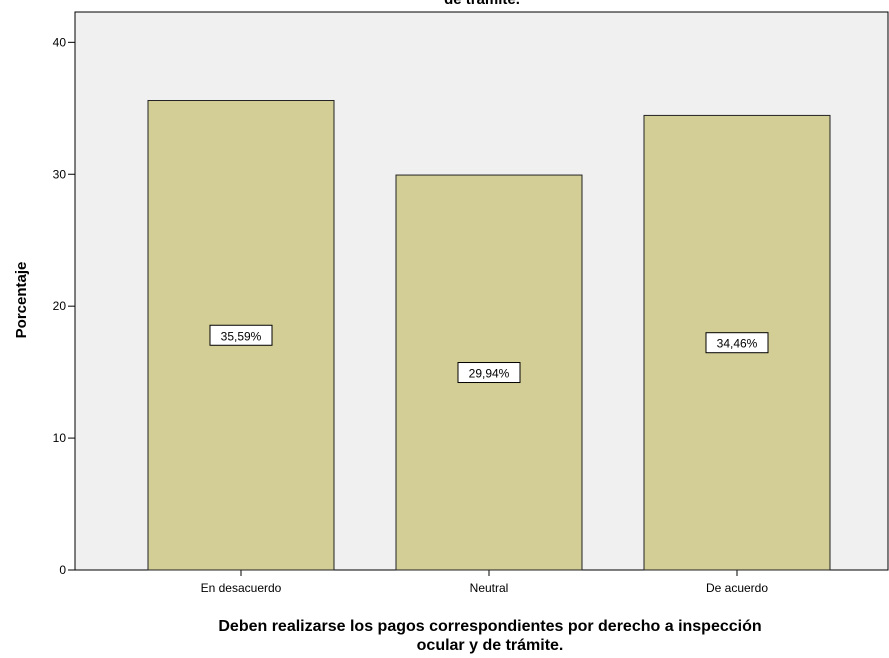  I want to click on chart-title: de trámite., so click(482, 4).